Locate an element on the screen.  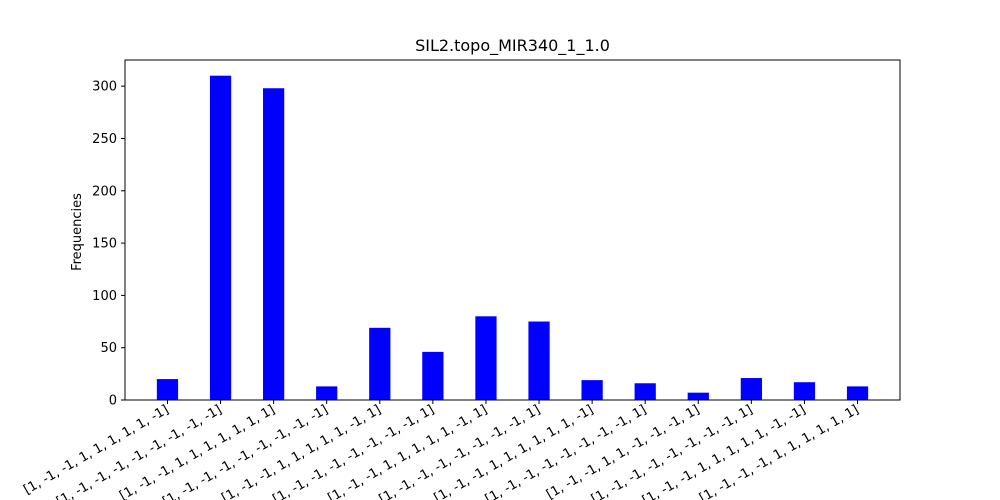
y-axis: 0 50 100 150 200 250 300 is located at coordinates (108, 244).